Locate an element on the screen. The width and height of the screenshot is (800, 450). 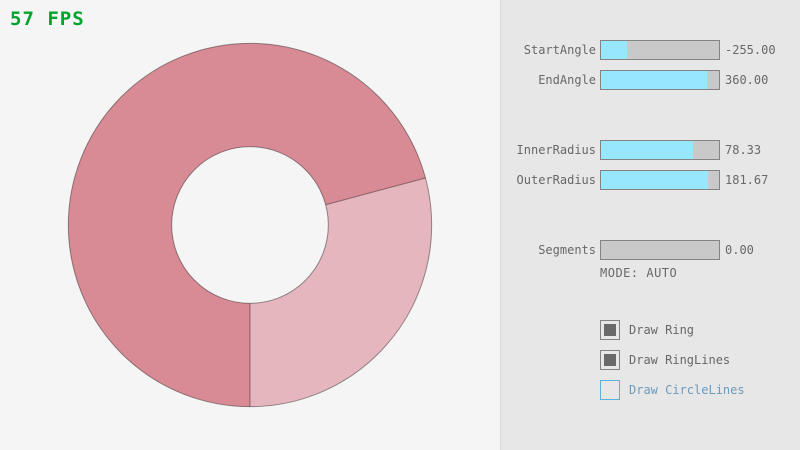
draw-ringlines-label: Draw RingLines is located at coordinates (680, 360).